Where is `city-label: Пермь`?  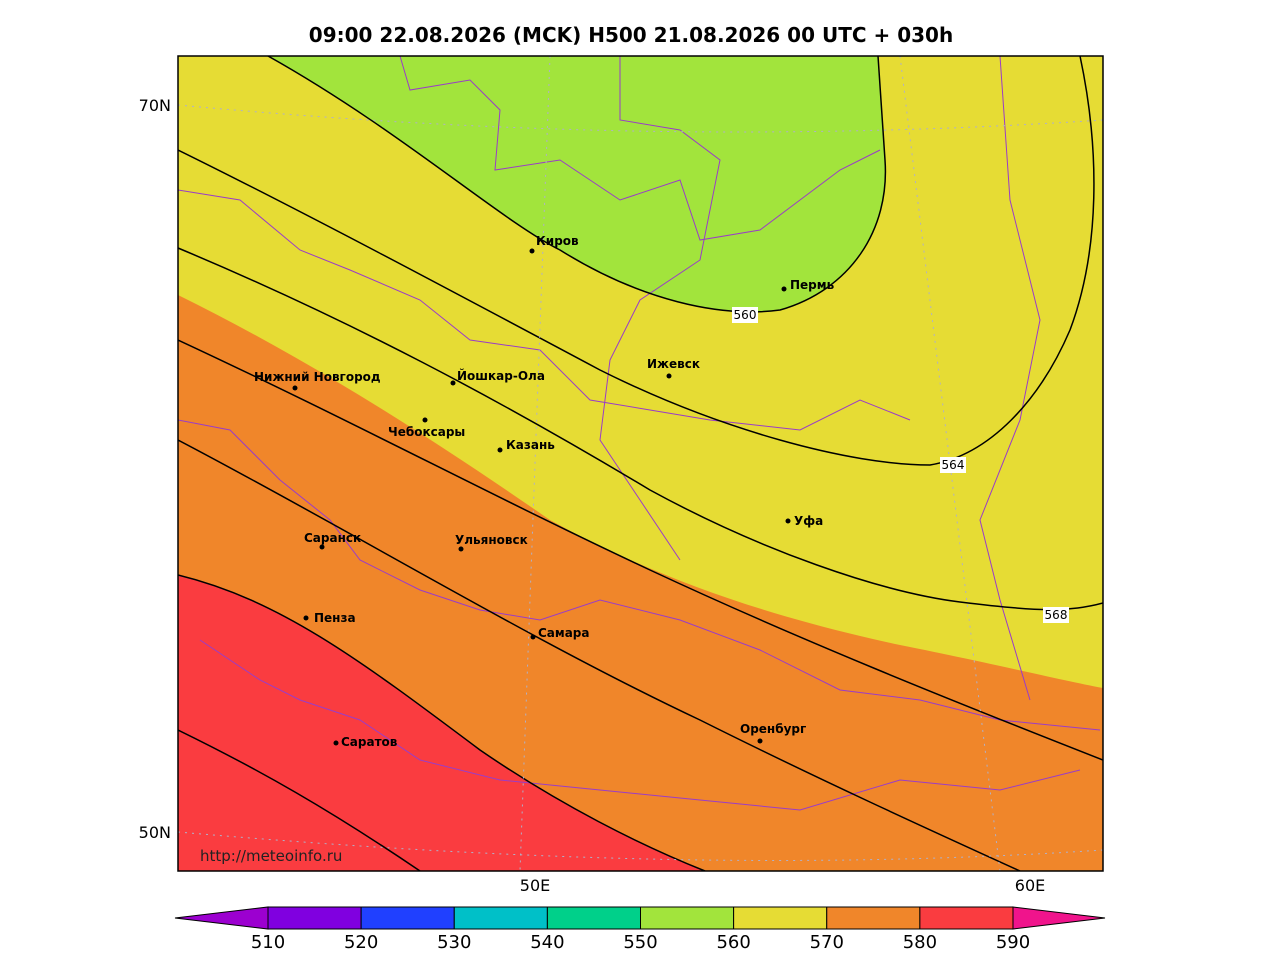 city-label: Пермь is located at coordinates (812, 285).